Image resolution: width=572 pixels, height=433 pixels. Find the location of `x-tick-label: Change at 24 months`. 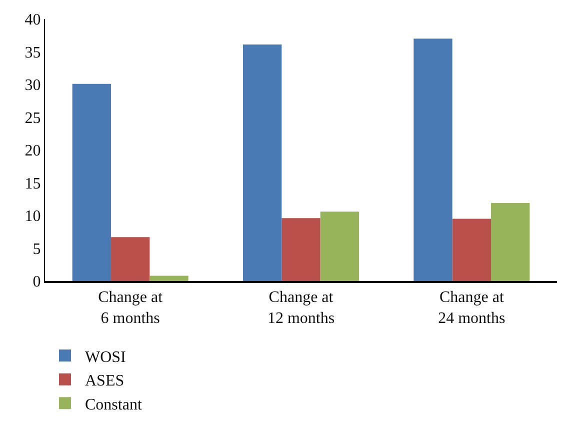

x-tick-label: Change at 24 months is located at coordinates (472, 307).